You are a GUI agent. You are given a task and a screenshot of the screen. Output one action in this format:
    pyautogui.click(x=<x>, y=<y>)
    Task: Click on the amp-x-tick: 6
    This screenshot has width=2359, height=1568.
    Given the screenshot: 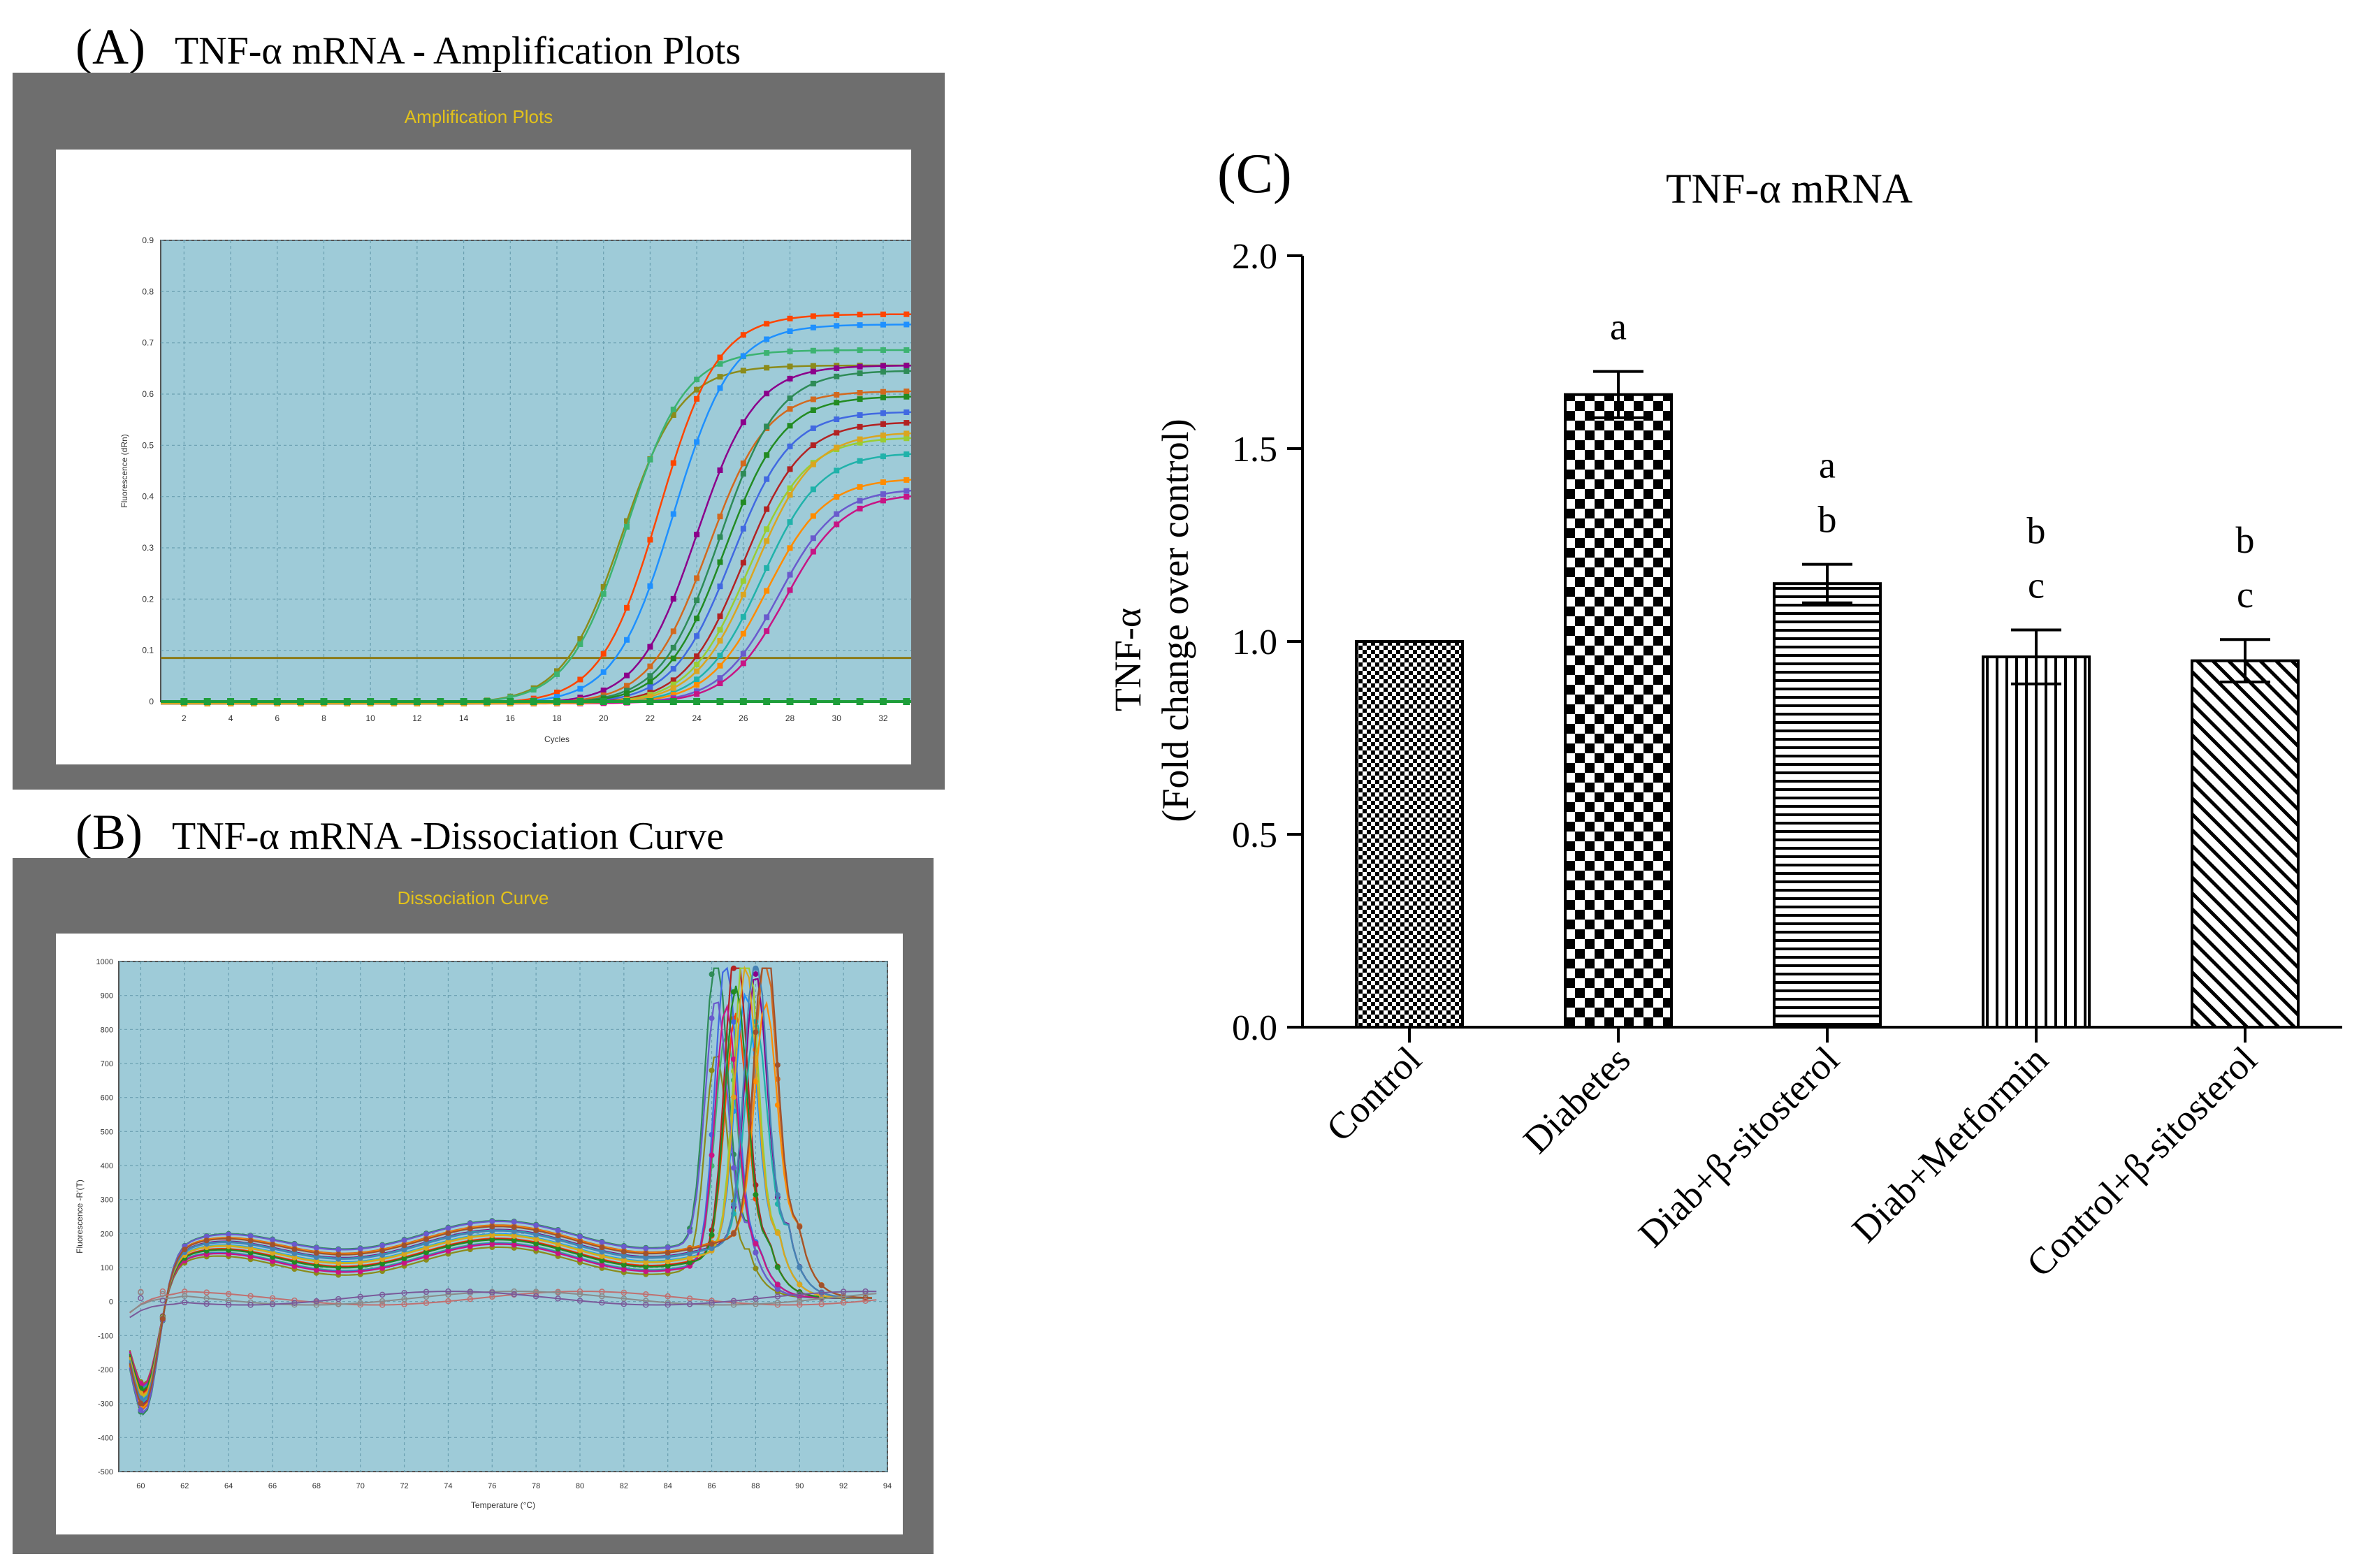 What is the action you would take?
    pyautogui.click(x=277, y=718)
    